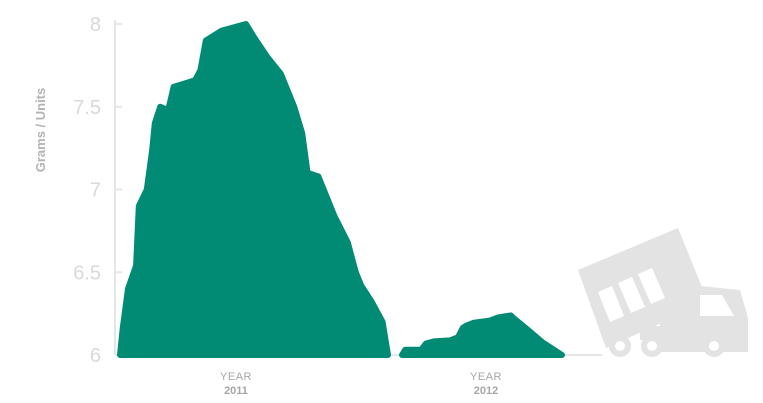 Image resolution: width=763 pixels, height=403 pixels. Describe the element at coordinates (486, 391) in the screenshot. I see `x-category-label-bottom: 2012` at that location.